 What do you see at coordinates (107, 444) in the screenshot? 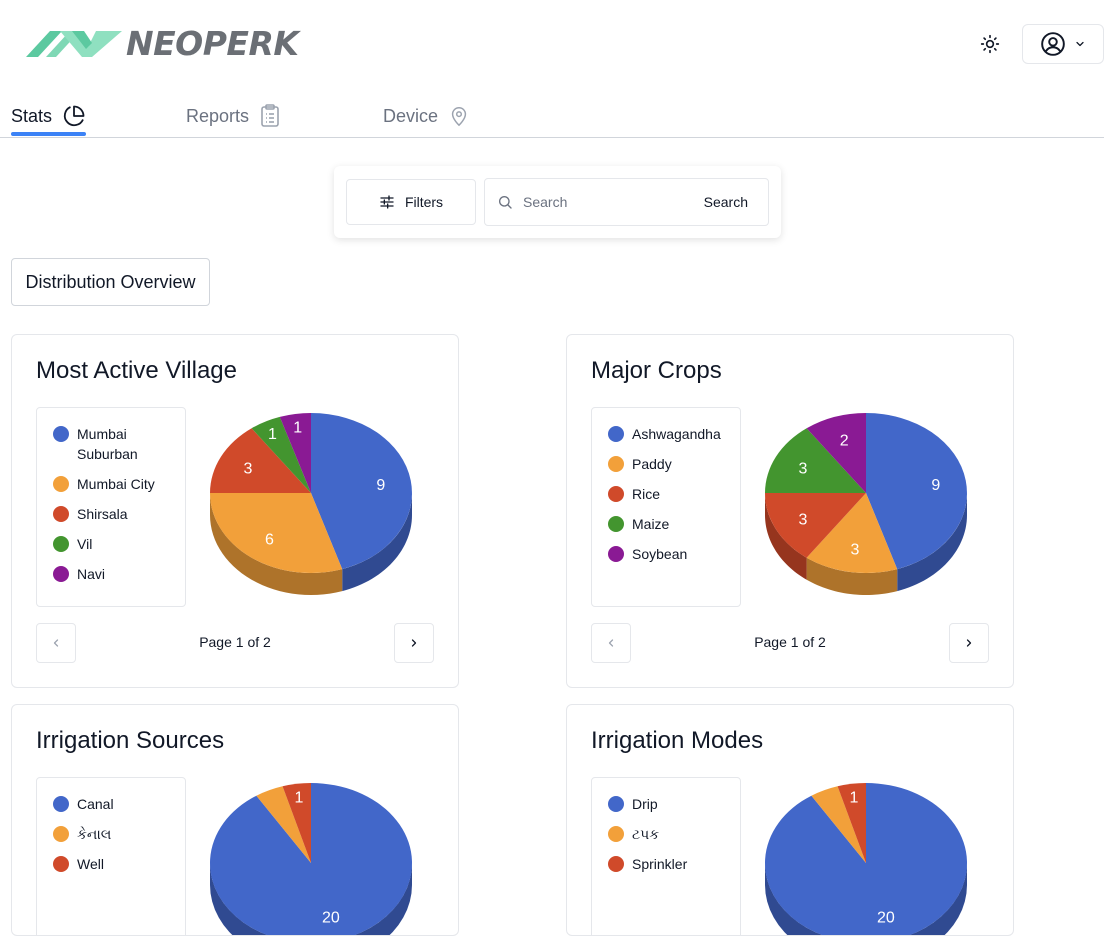
I see `legend-label: Mumbai Suburban` at bounding box center [107, 444].